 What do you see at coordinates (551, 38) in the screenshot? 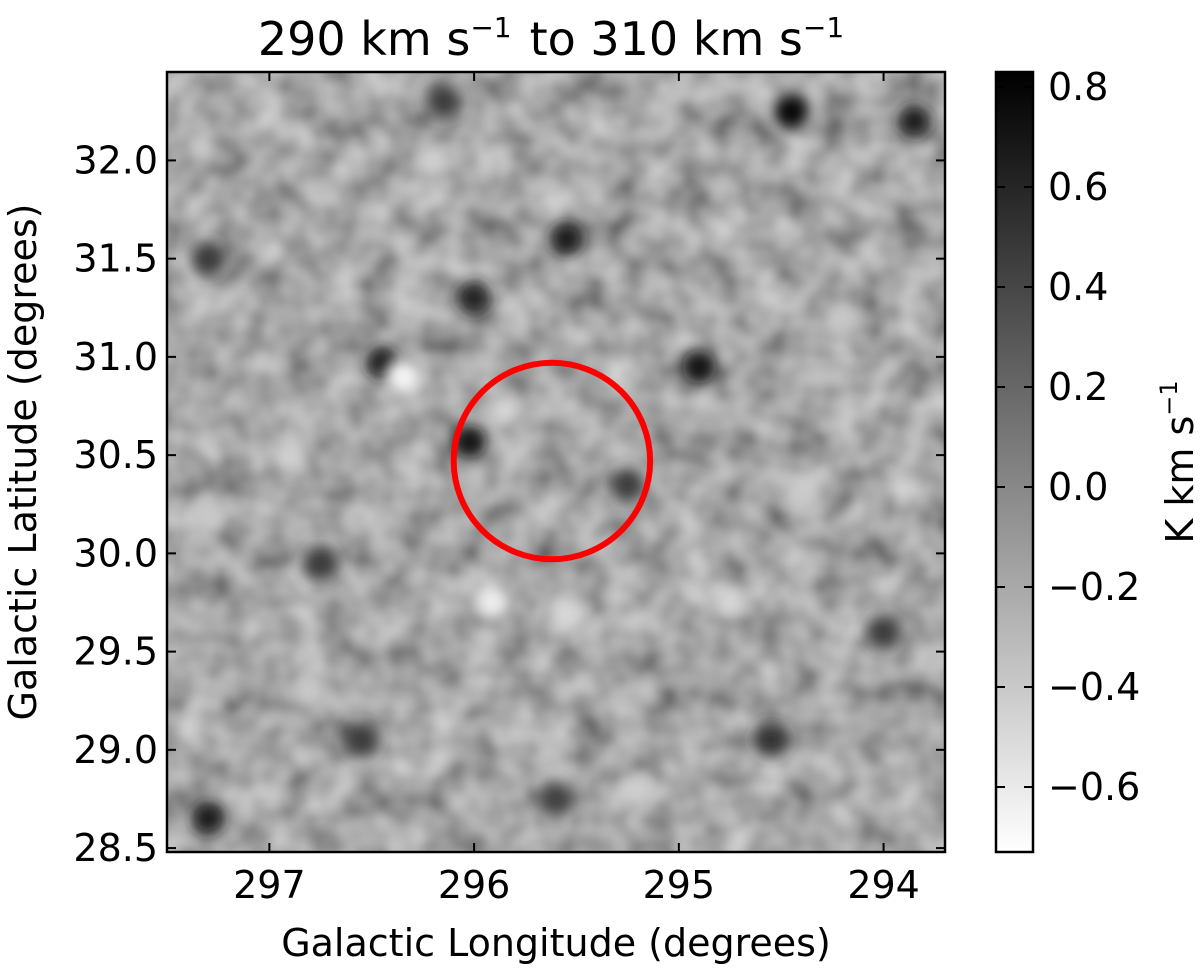
I see `chart-title: 290 km s−1 to 310 km s−1` at bounding box center [551, 38].